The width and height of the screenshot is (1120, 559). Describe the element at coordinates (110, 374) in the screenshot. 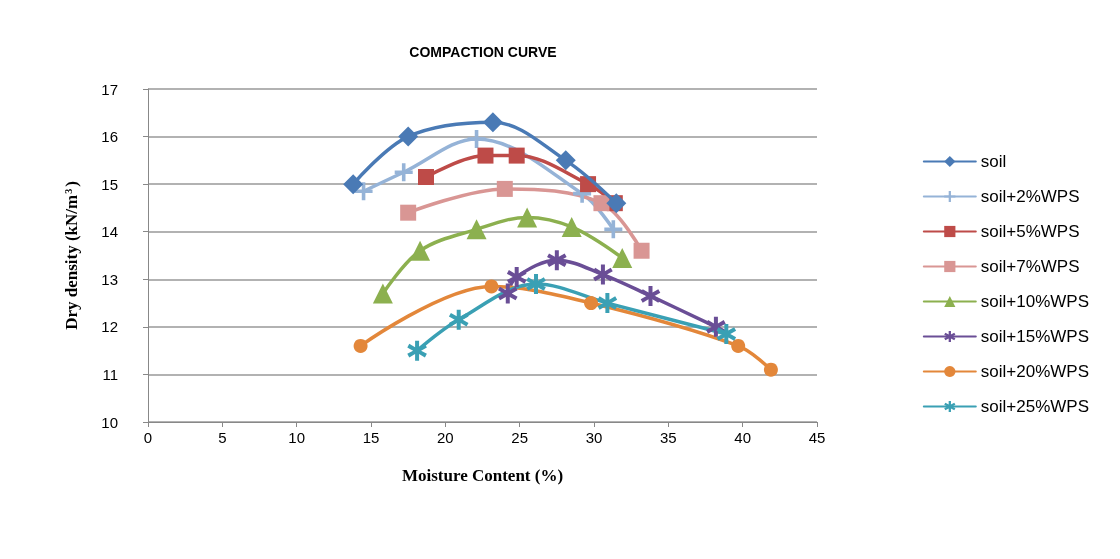

I see `y-tick-label: 11` at that location.